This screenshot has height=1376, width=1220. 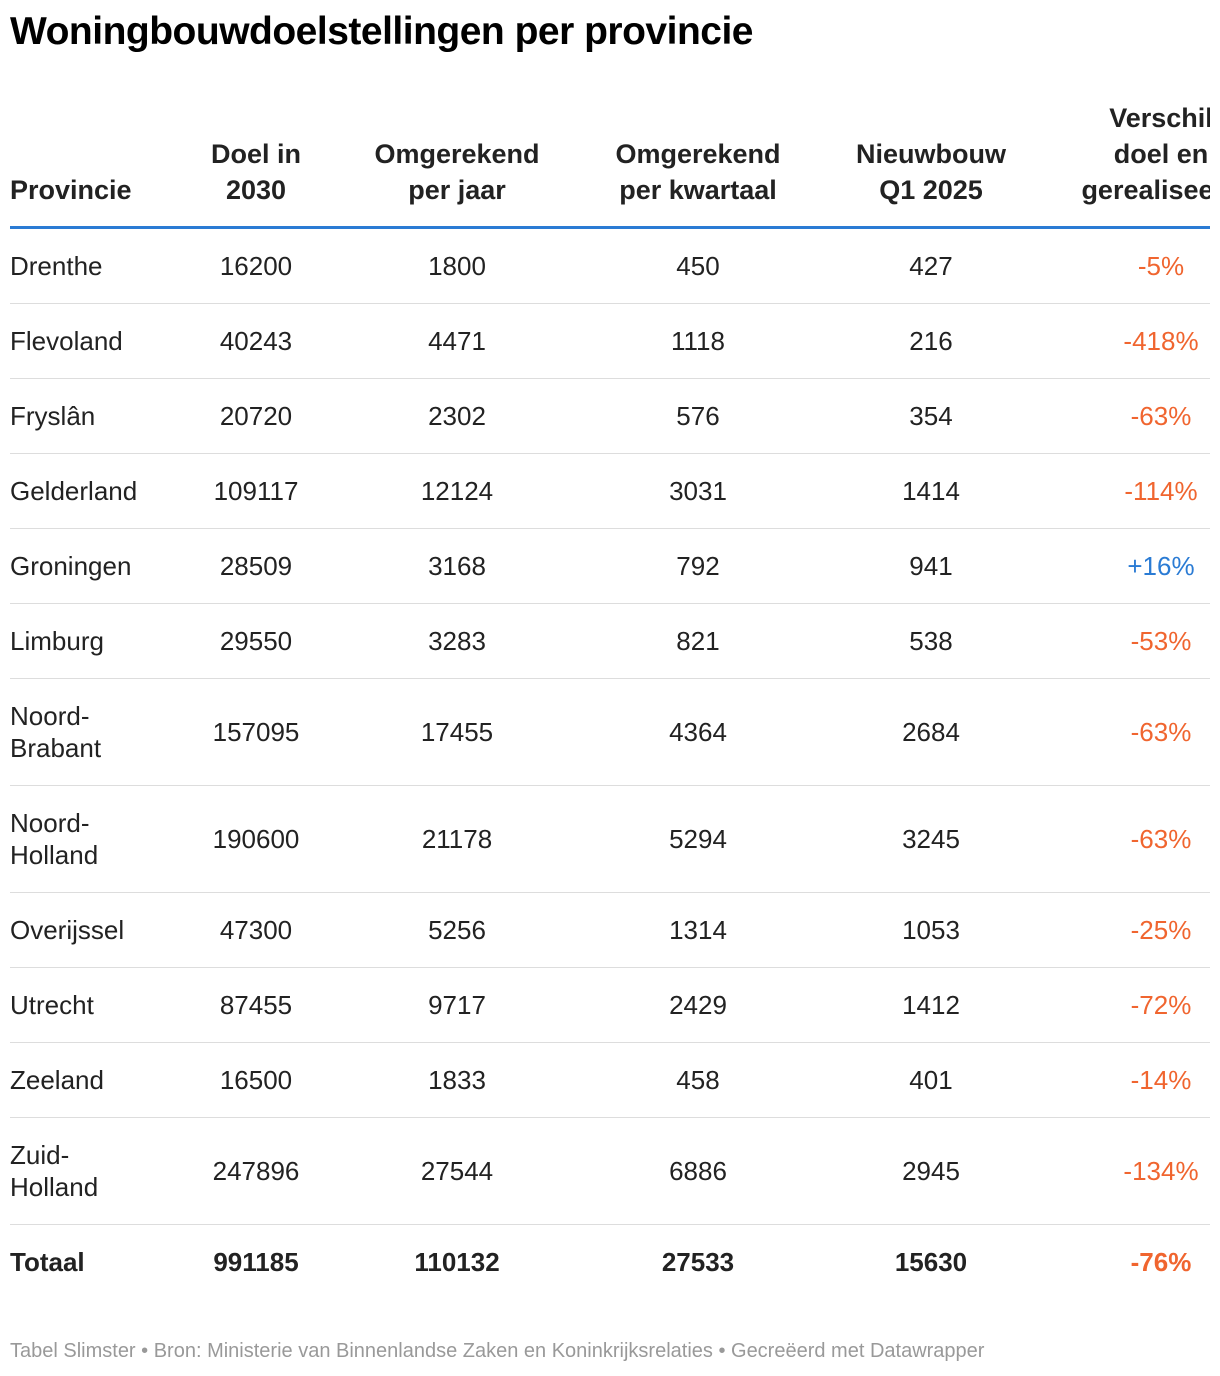 What do you see at coordinates (698, 416) in the screenshot?
I see `table-cell: 576` at bounding box center [698, 416].